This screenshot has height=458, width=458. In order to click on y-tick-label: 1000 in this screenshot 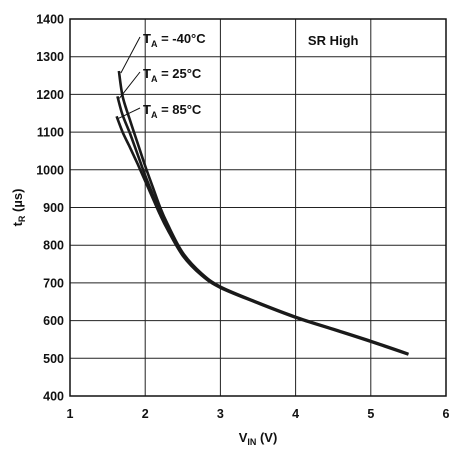, I will do `click(50, 170)`.